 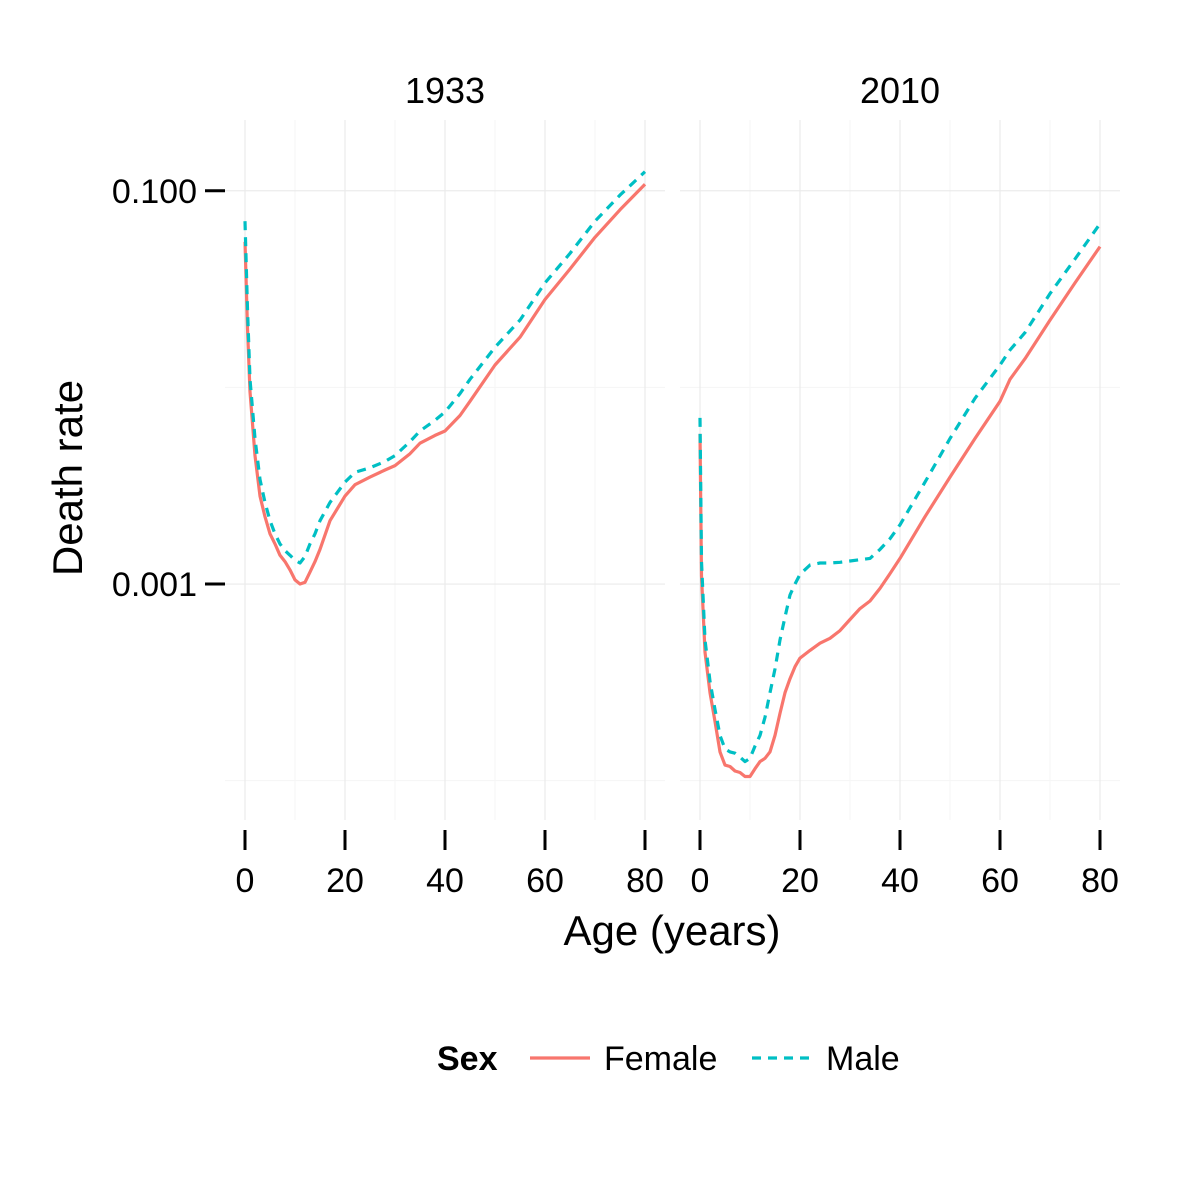 I want to click on panel-1933-lines, so click(x=445, y=378).